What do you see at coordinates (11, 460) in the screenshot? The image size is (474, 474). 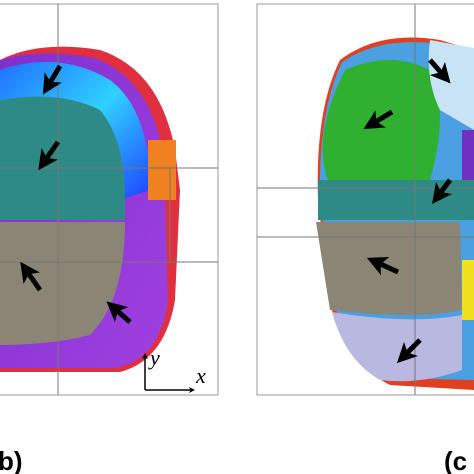 I see `panel-label: b)` at bounding box center [11, 460].